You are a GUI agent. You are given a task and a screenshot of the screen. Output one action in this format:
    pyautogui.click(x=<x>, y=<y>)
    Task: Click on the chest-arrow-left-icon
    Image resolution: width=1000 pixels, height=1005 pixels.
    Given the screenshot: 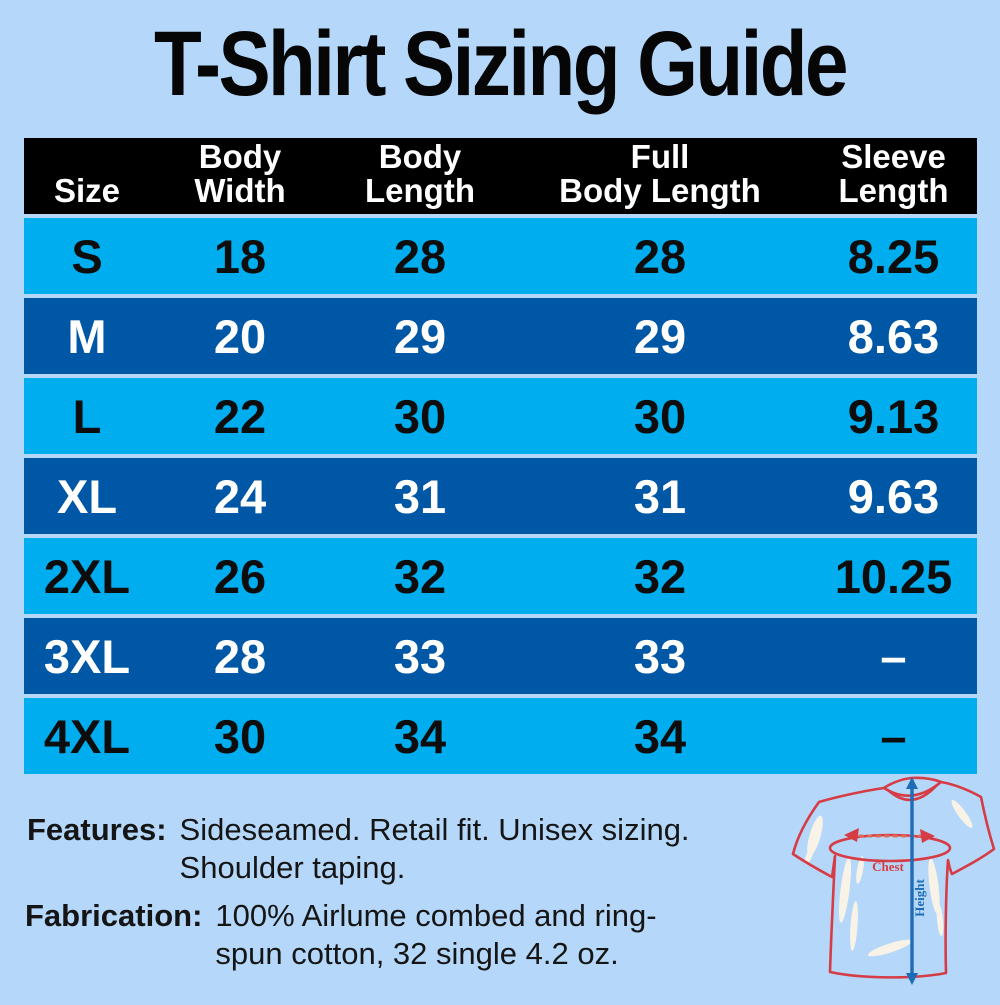 What is the action you would take?
    pyautogui.click(x=851, y=835)
    